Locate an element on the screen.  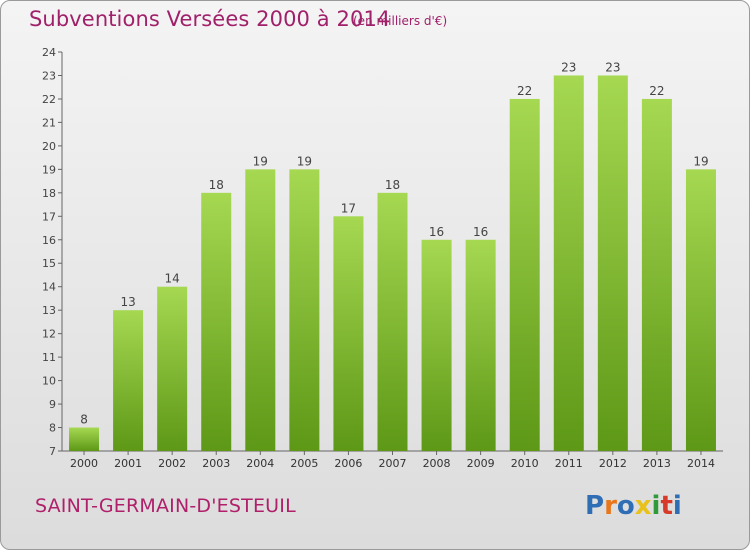
proxiti-logo: Proxiti is located at coordinates (638, 505).